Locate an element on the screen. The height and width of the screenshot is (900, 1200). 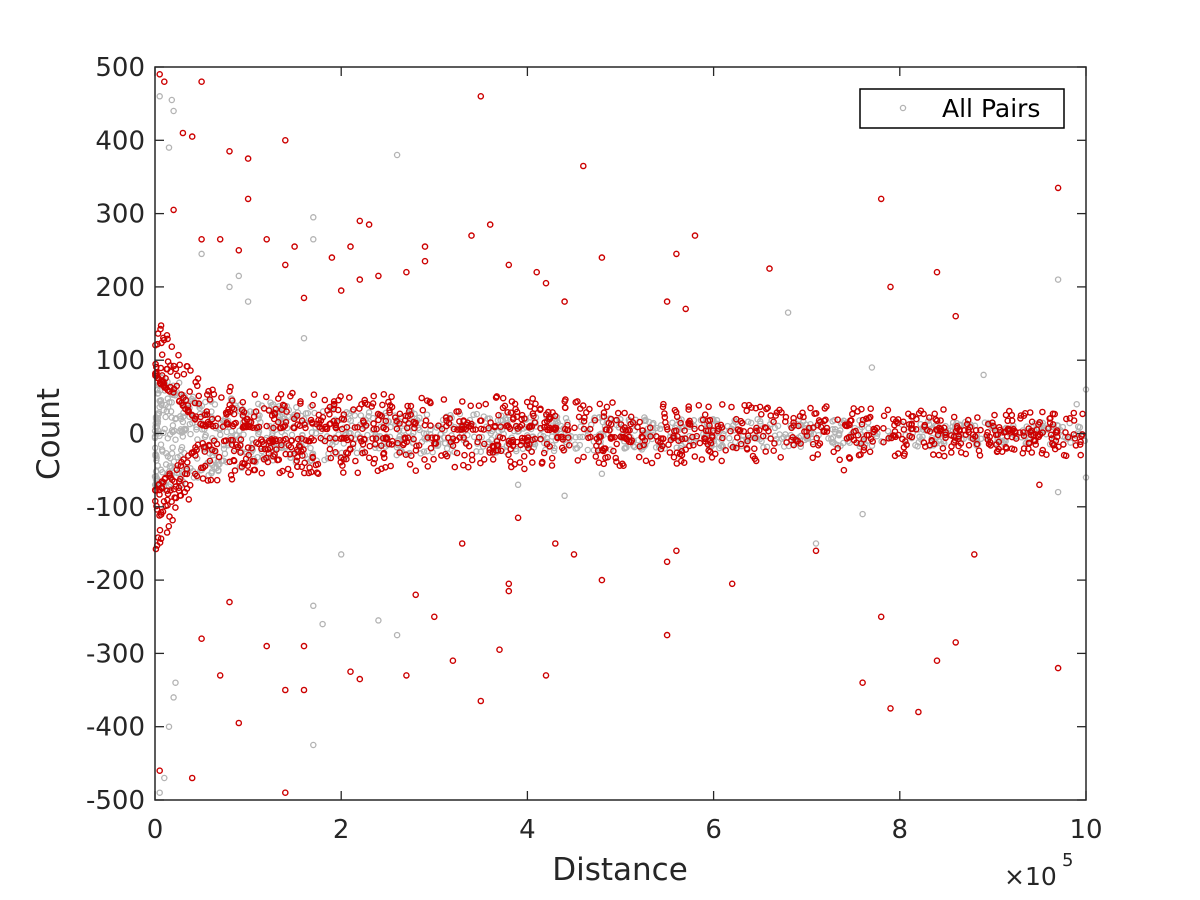
x-multiplier-exponent: 5 is located at coordinates (1067, 860).